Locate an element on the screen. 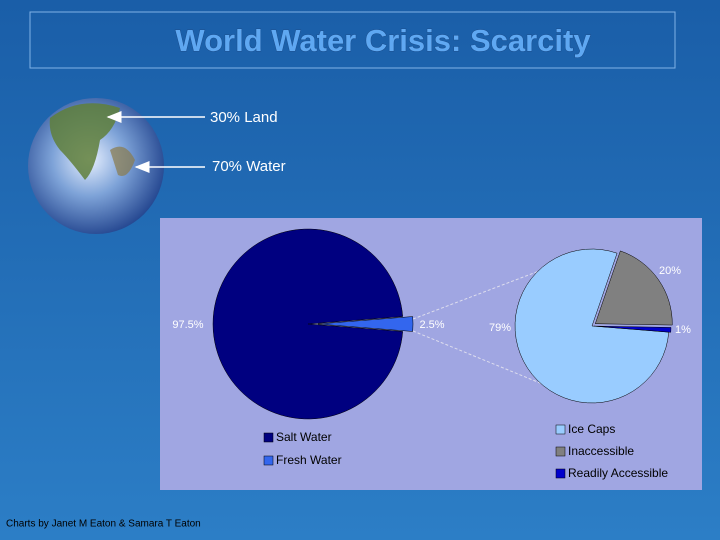 This screenshot has height=540, width=720. value-label: 20% is located at coordinates (670, 271).